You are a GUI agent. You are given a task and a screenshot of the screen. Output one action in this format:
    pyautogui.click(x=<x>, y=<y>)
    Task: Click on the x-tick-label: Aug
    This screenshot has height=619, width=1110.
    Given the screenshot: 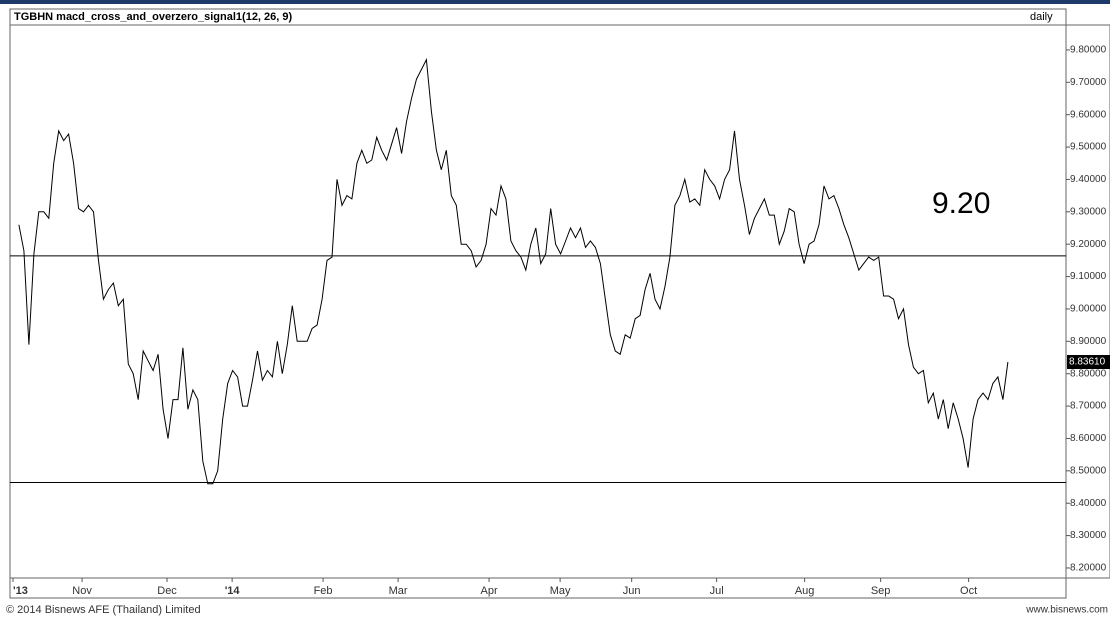 What is the action you would take?
    pyautogui.click(x=805, y=591)
    